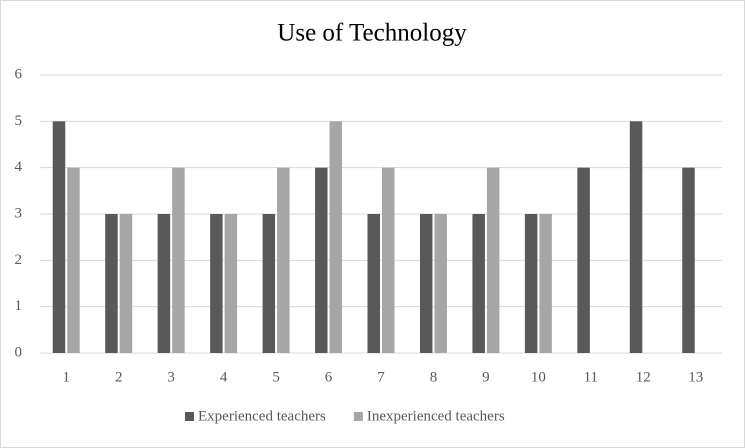 The width and height of the screenshot is (745, 448). What do you see at coordinates (19, 74) in the screenshot?
I see `y-tick-label: 6` at bounding box center [19, 74].